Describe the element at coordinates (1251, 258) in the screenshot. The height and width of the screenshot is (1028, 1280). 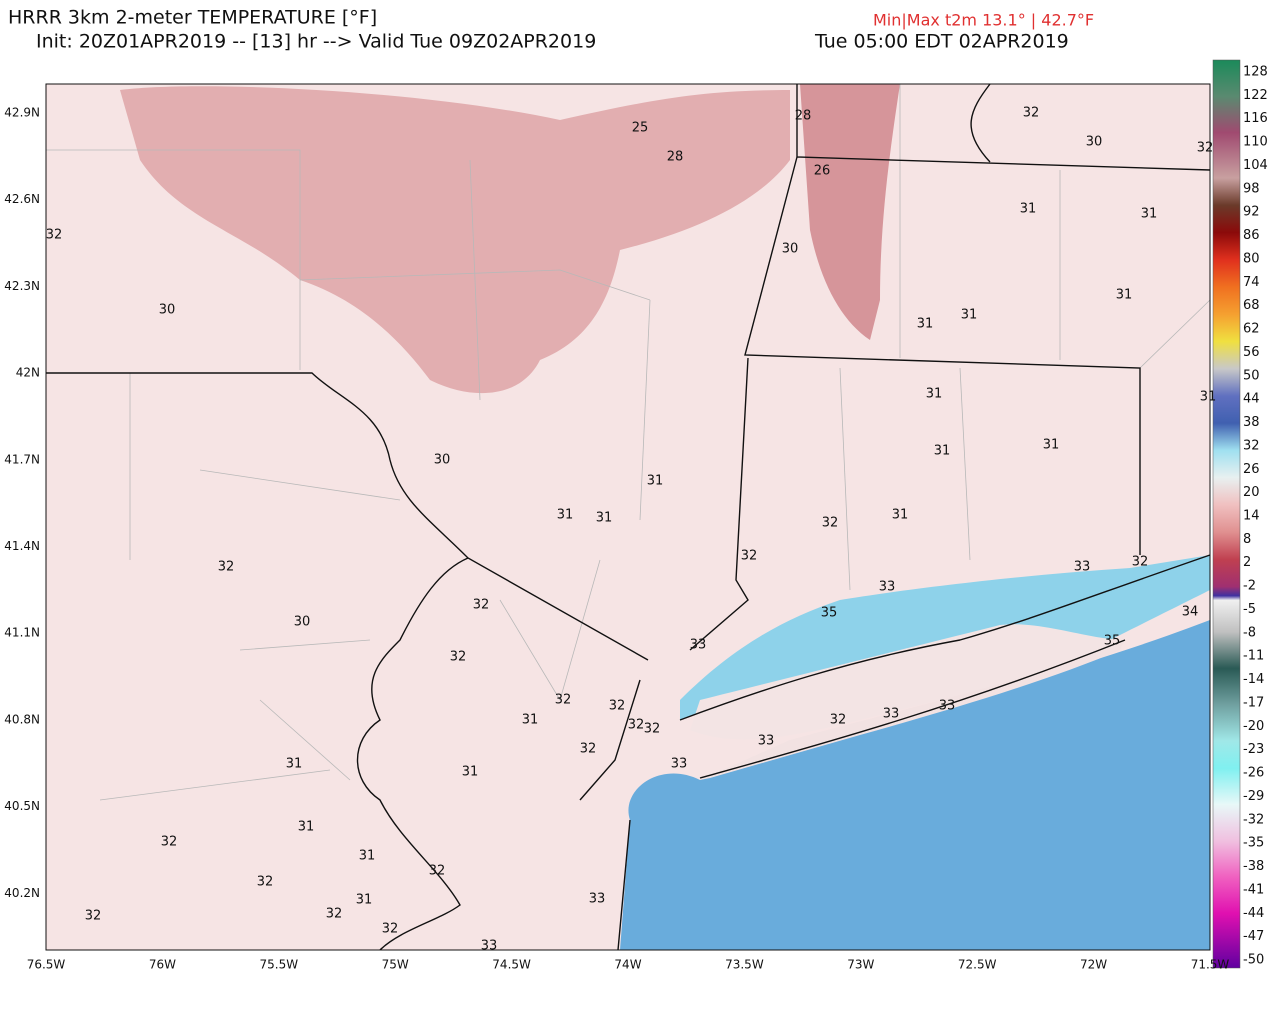
I see `colorbar-label: 80` at that location.